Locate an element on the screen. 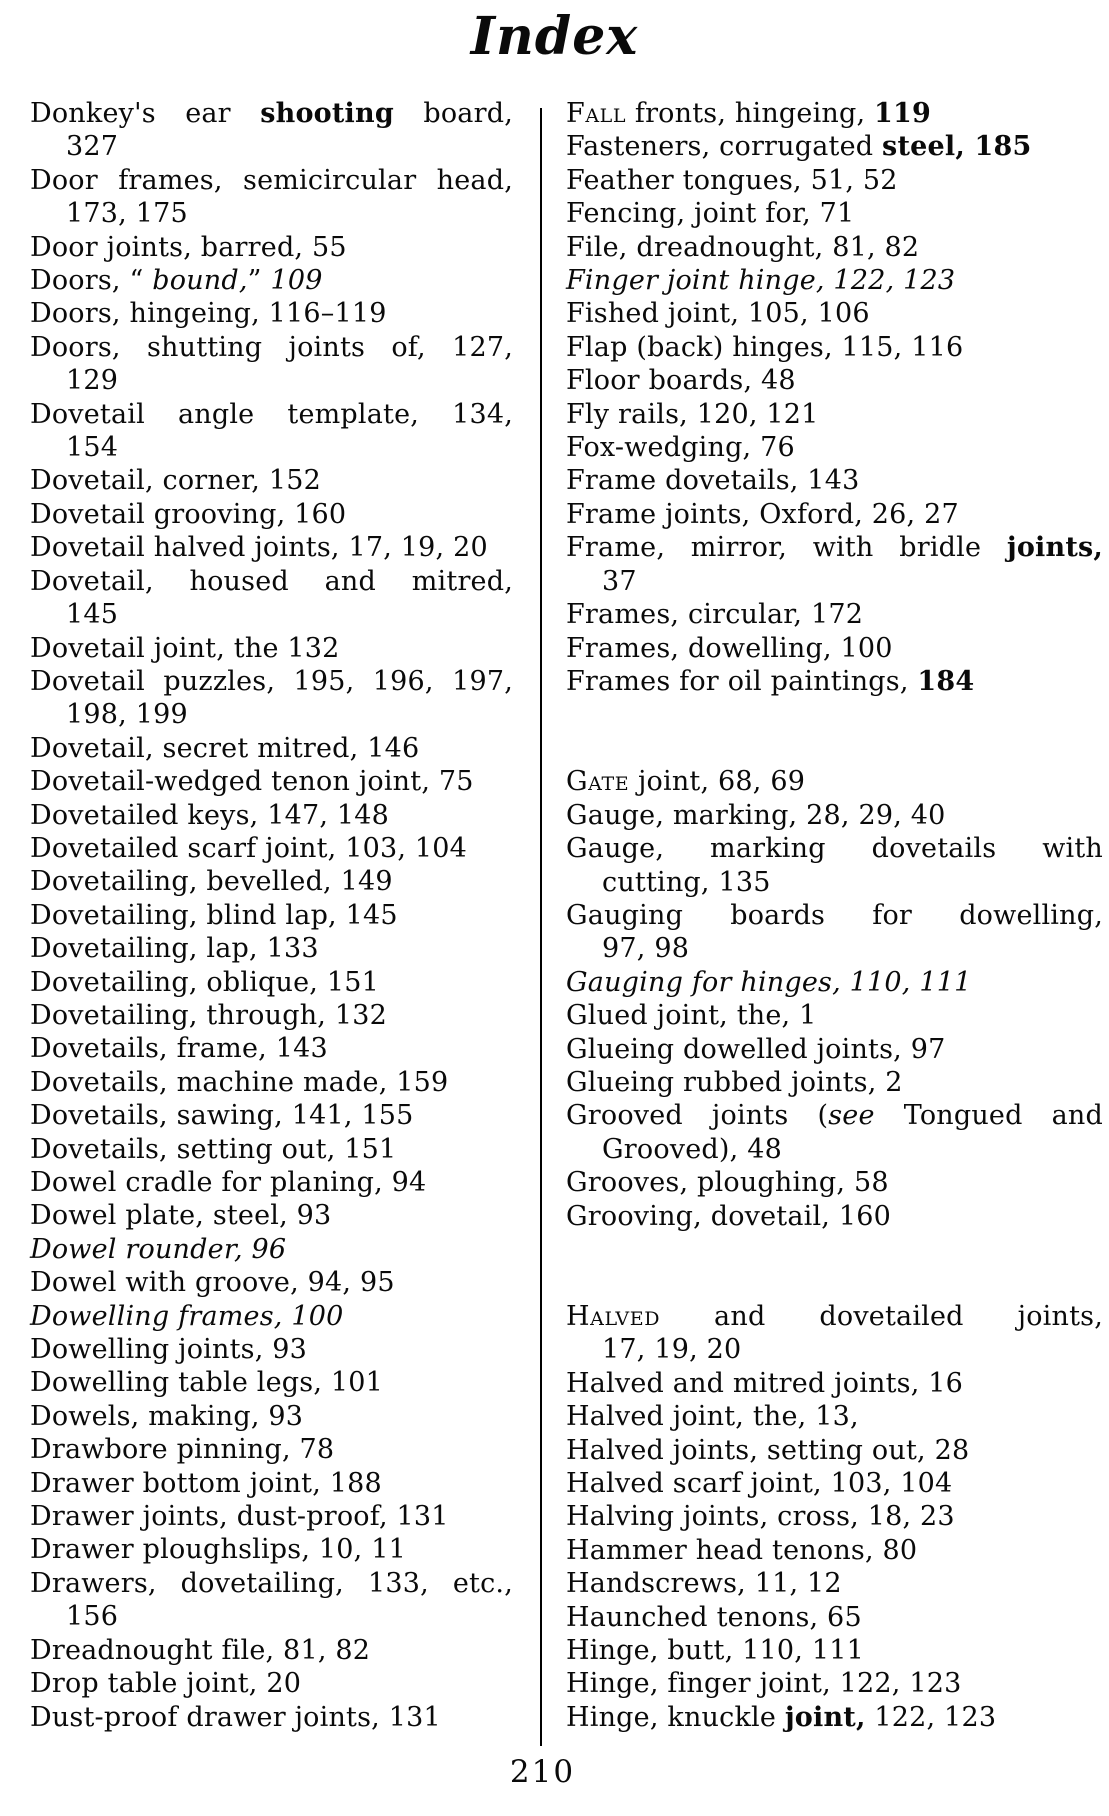  index-entry: Dovetail-wedged tenon joint, 75 is located at coordinates (271, 781).